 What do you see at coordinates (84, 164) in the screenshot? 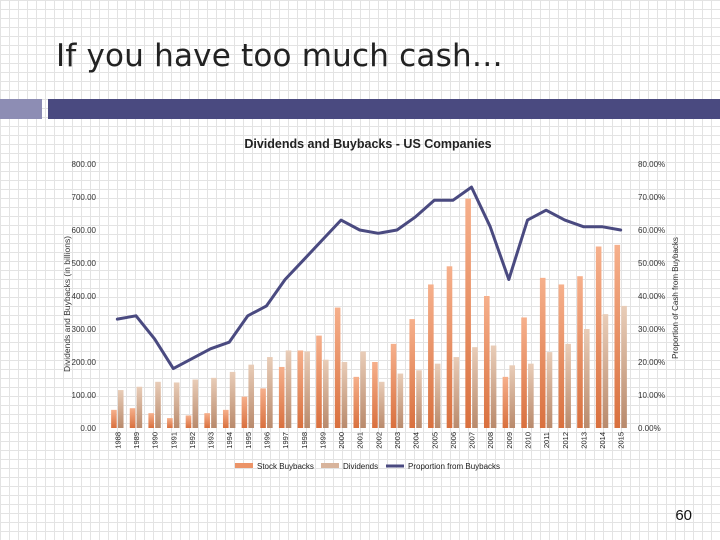
I see `y-tick-label: 800.00` at bounding box center [84, 164].